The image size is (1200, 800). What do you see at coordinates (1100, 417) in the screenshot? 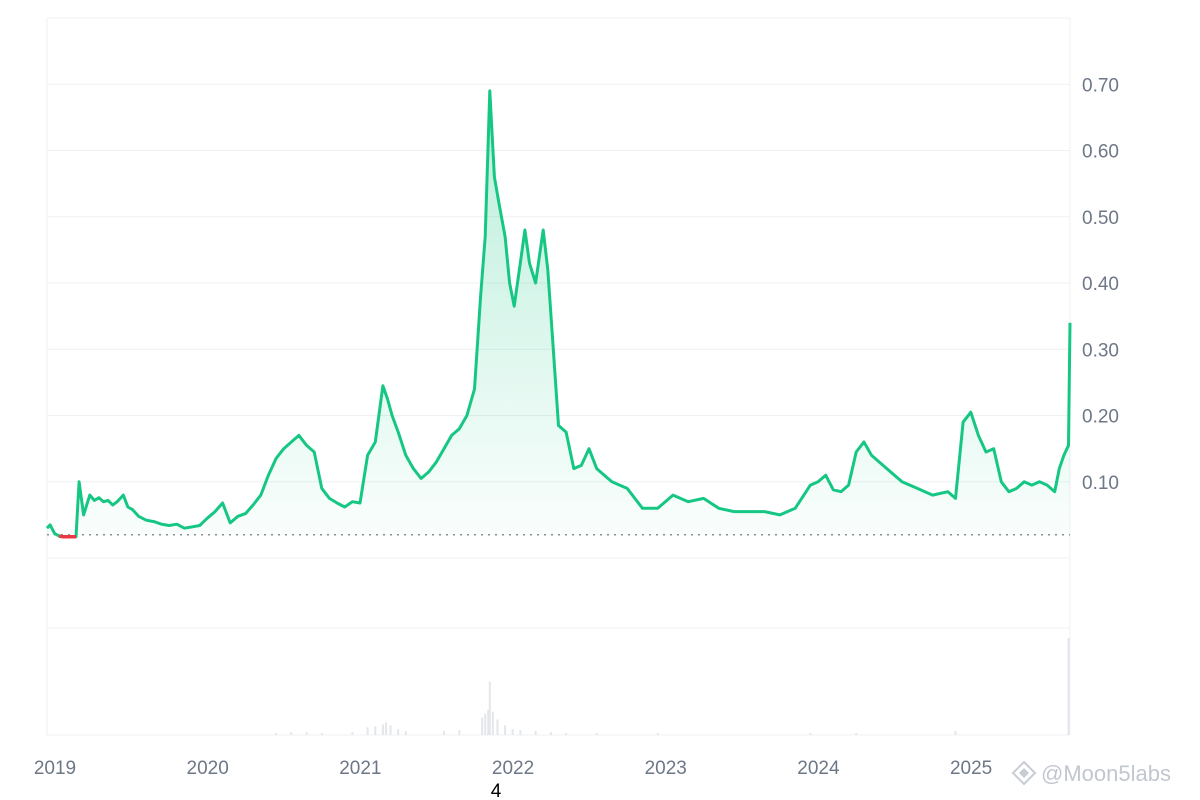
I see `y-tick-label: 0.20` at bounding box center [1100, 417].